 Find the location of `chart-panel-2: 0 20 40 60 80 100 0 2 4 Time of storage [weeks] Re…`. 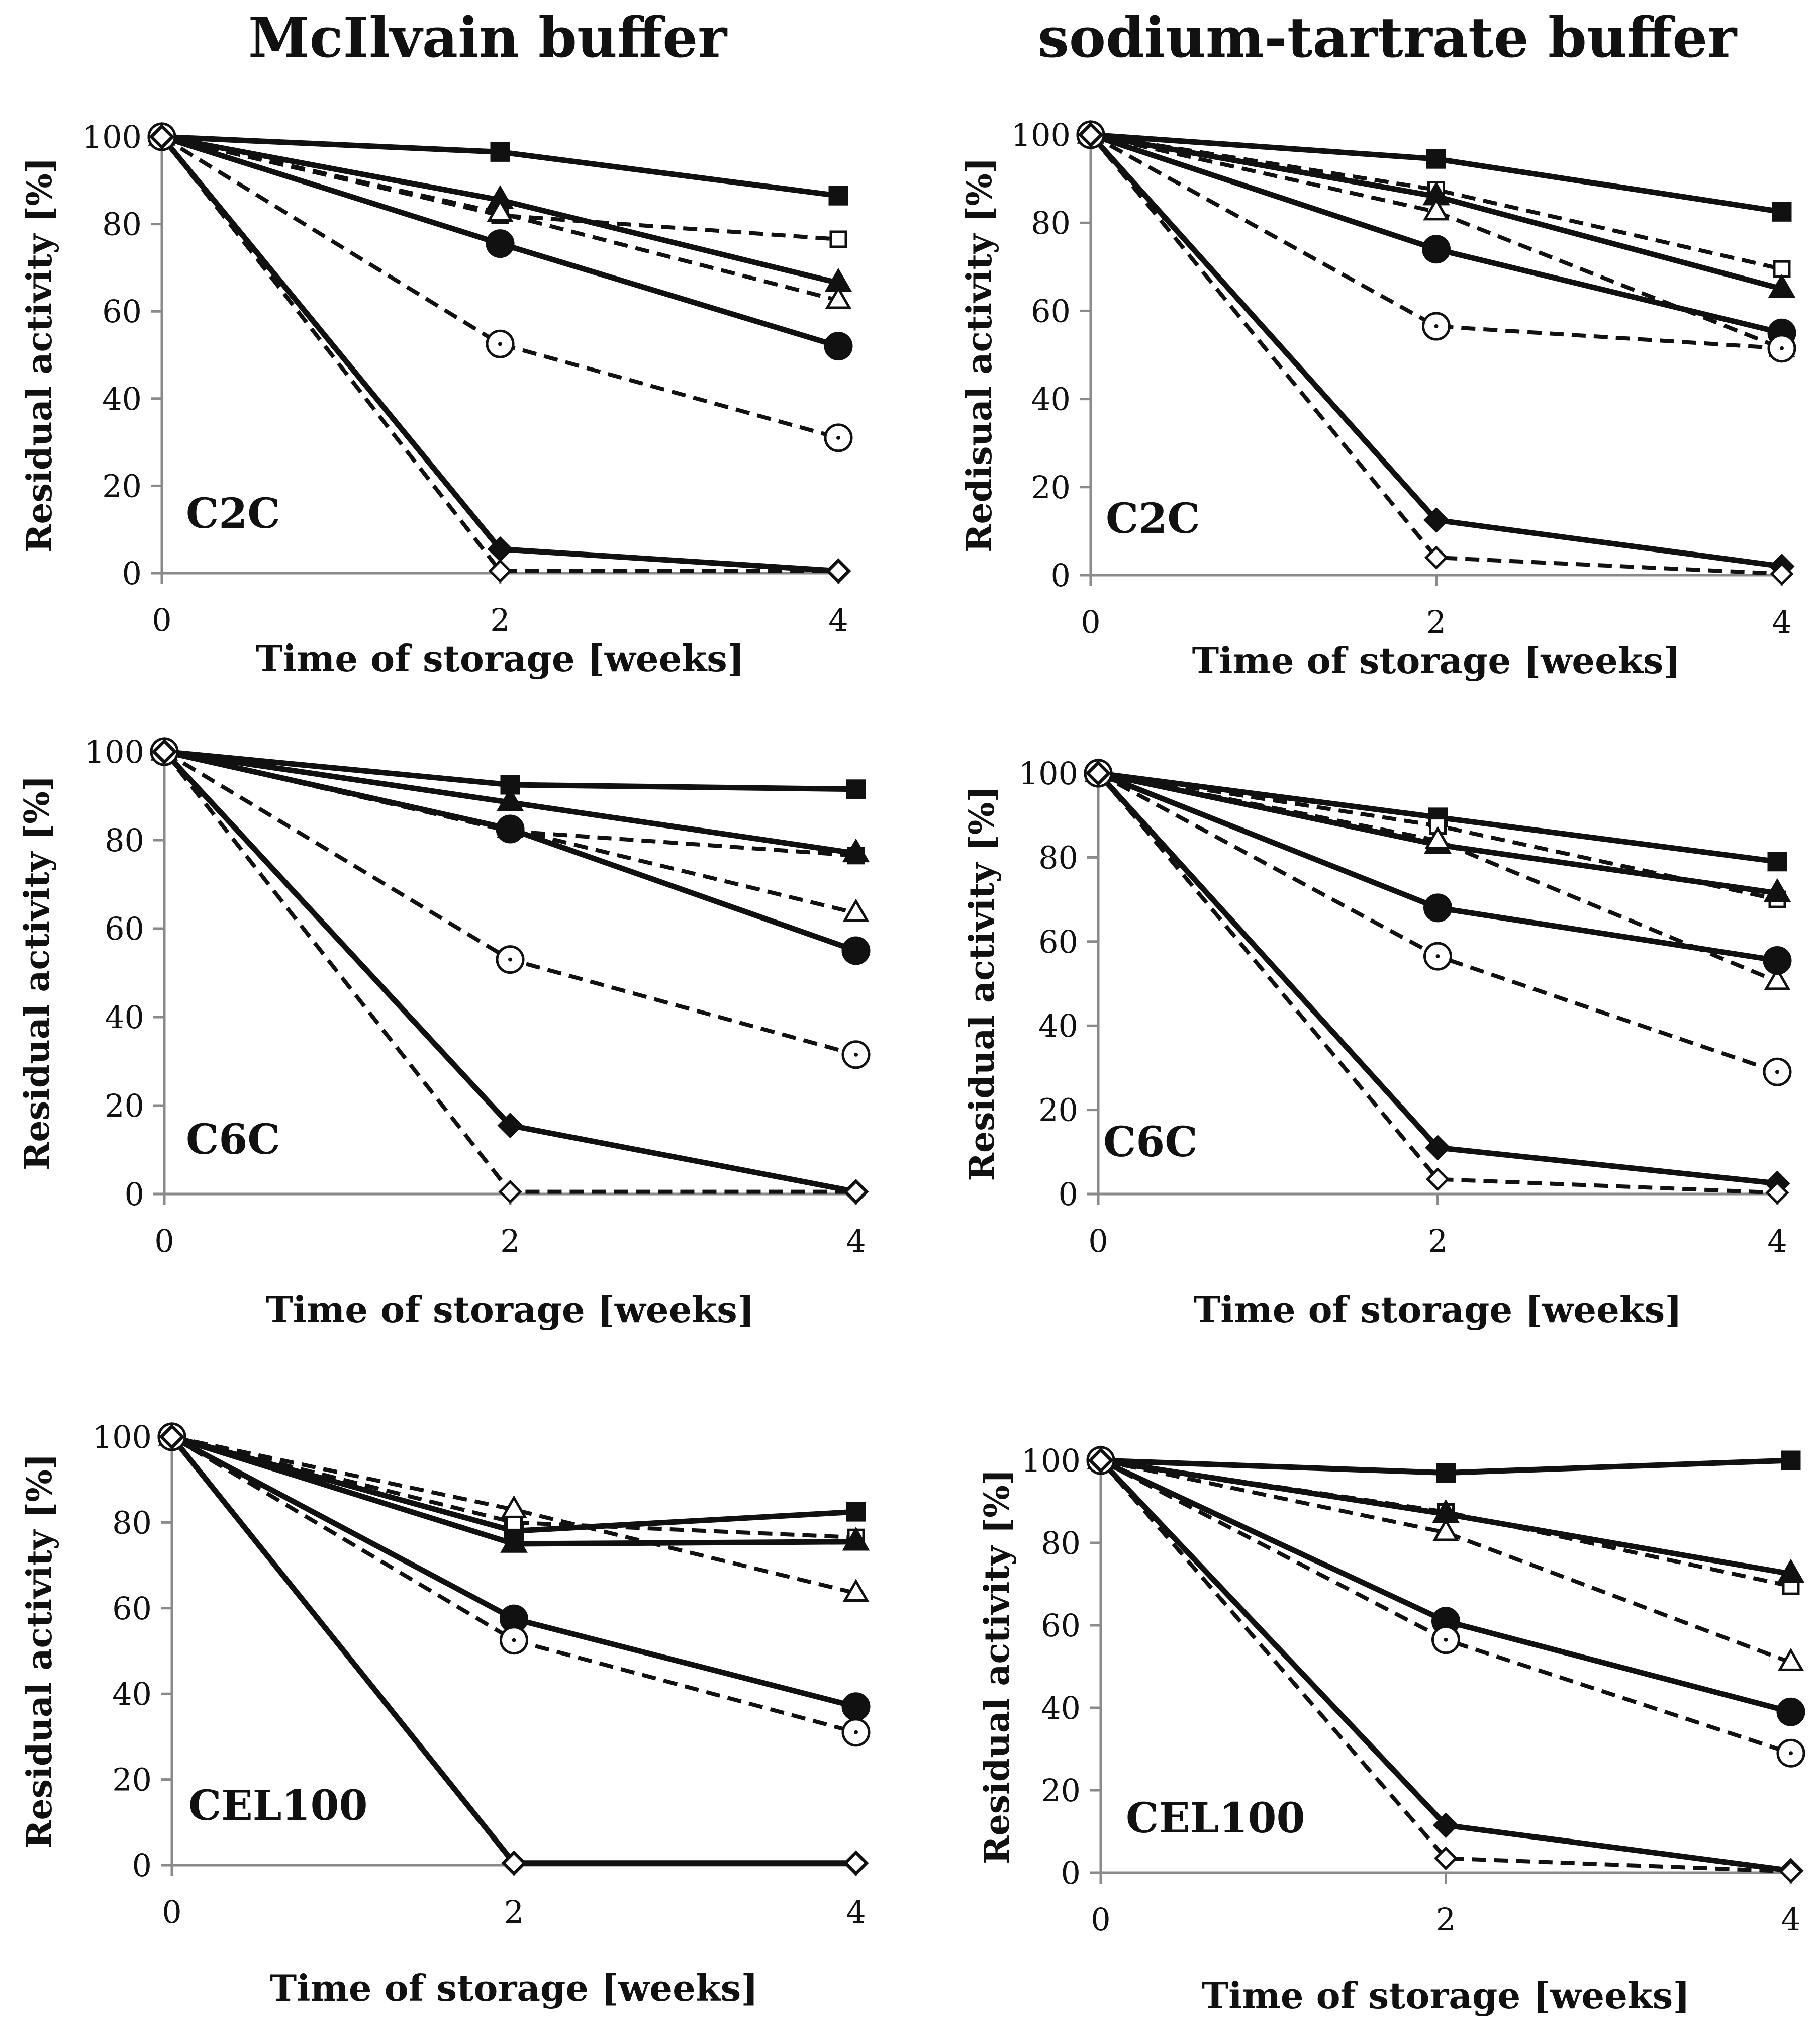

chart-panel-2: 0 20 40 60 80 100 0 2 4 Time of storage [weeks] Re… is located at coordinates (1378, 400).